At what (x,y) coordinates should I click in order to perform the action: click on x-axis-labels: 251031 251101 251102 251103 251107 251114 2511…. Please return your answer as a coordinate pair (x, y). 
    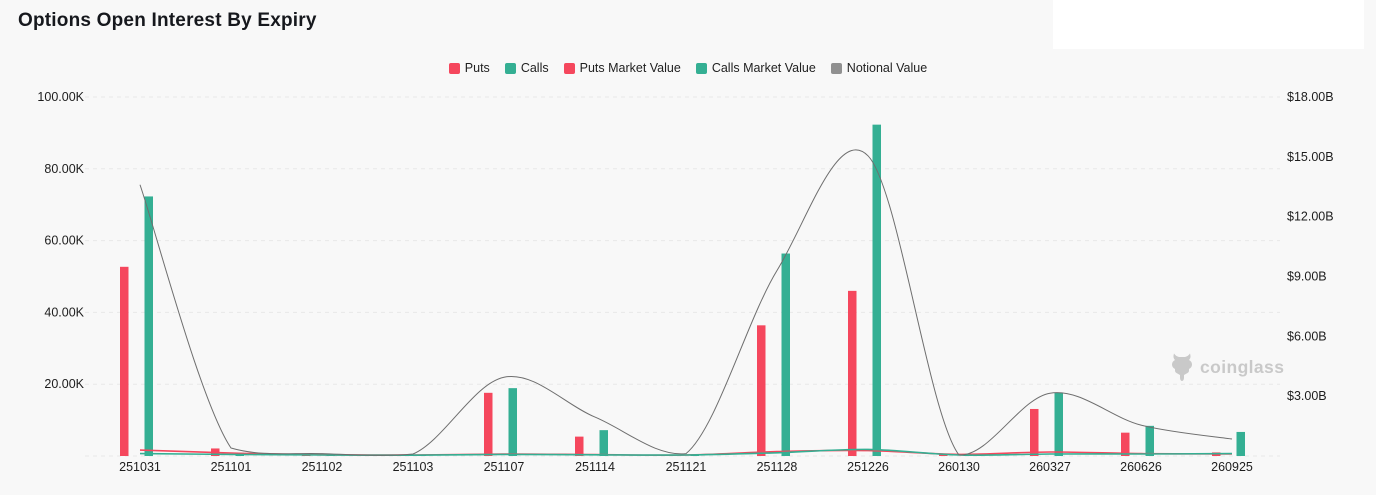
    Looking at the image, I should click on (686, 467).